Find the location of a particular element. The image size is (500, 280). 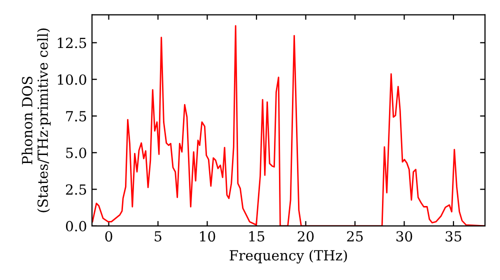

x-tick-label: 25 is located at coordinates (355, 236).